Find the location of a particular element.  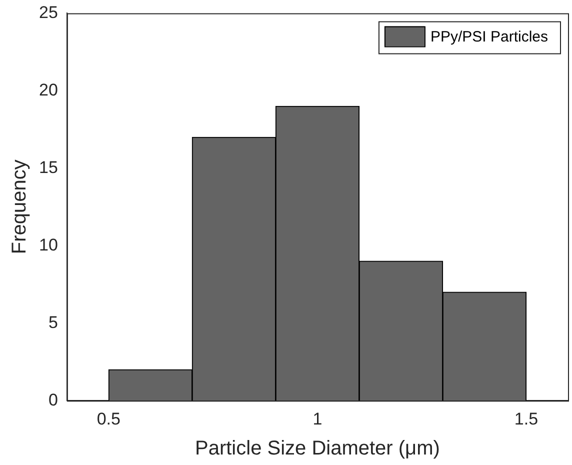

y-tick-label: 25 is located at coordinates (48, 12).